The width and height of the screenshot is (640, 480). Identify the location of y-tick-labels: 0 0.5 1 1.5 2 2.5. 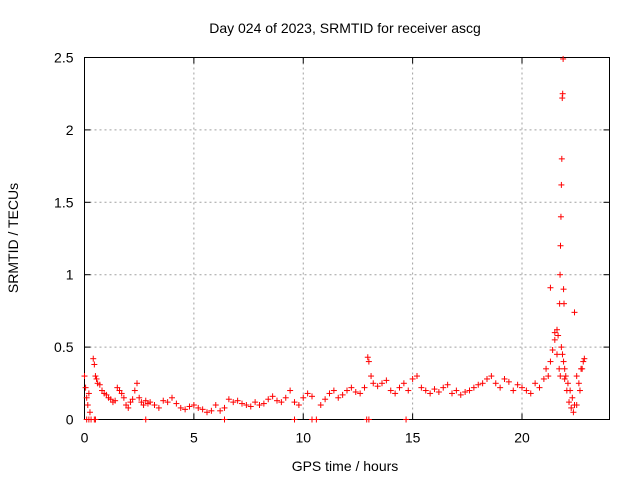
(64, 239).